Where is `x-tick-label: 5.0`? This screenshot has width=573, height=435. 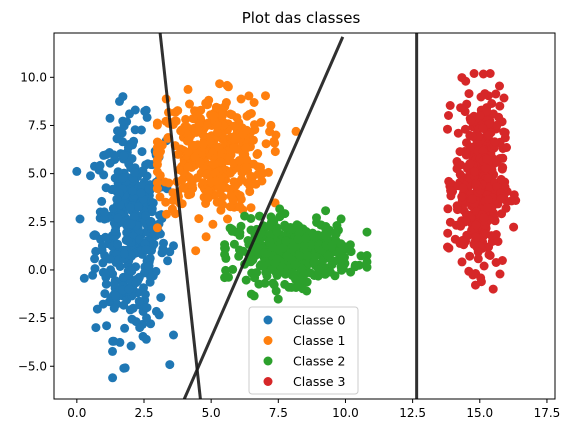 x-tick-label: 5.0 is located at coordinates (211, 413).